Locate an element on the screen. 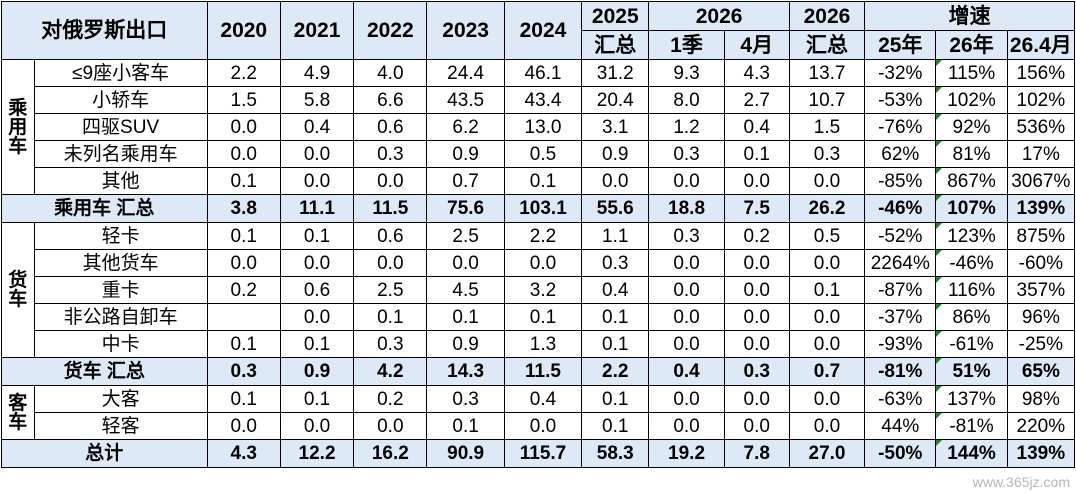 The width and height of the screenshot is (1076, 493). cell-value: -46% is located at coordinates (900, 209).